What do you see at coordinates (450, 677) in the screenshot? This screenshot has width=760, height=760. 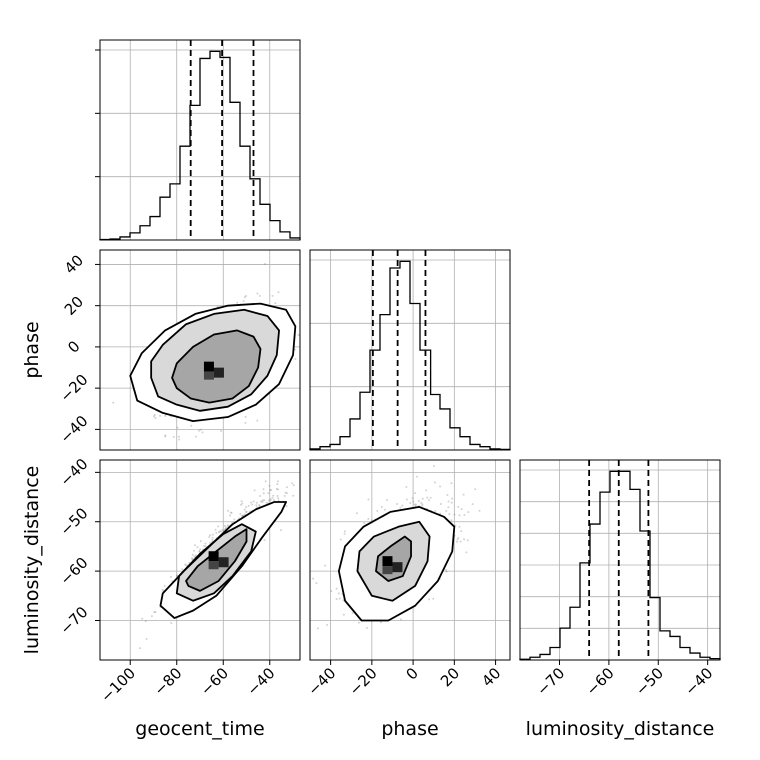 I see `x-tick-label: 20` at bounding box center [450, 677].